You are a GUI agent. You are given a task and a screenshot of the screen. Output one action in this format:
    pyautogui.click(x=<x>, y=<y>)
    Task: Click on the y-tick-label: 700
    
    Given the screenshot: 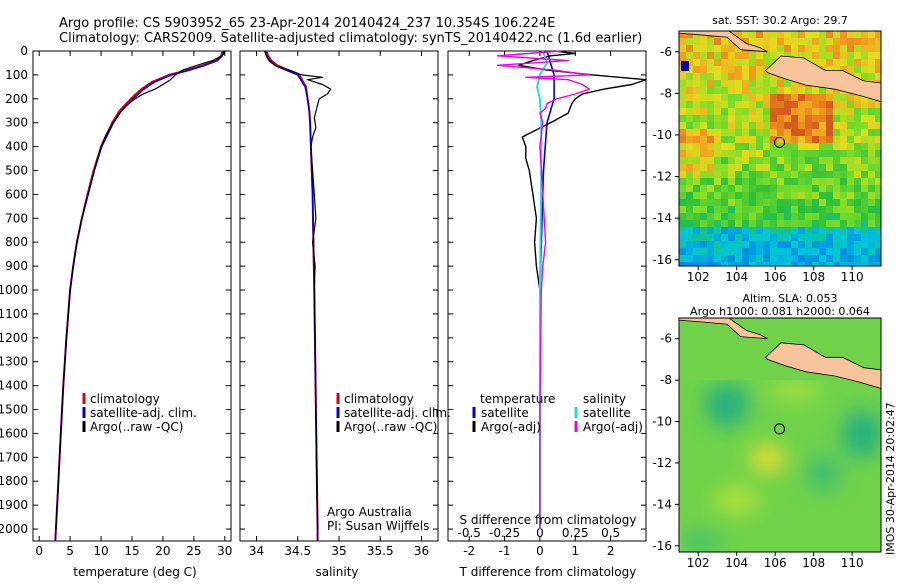 What is the action you would take?
    pyautogui.click(x=16, y=218)
    